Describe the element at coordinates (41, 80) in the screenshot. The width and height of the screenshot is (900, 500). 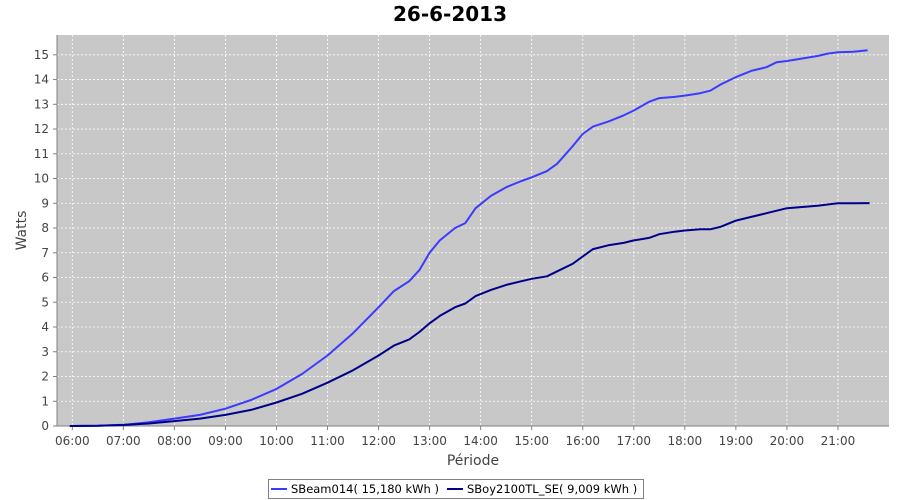
I see `y-tick-label: 14` at that location.